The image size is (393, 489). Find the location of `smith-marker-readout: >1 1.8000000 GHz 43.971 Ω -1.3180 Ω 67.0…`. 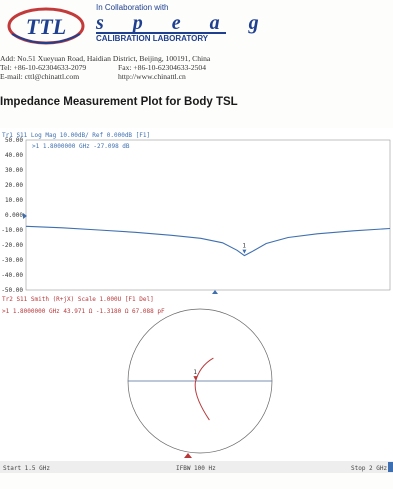

smith-marker-readout: >1 1.8000000 GHz 43.971 Ω -1.3180 Ω 67.0… is located at coordinates (83, 311).